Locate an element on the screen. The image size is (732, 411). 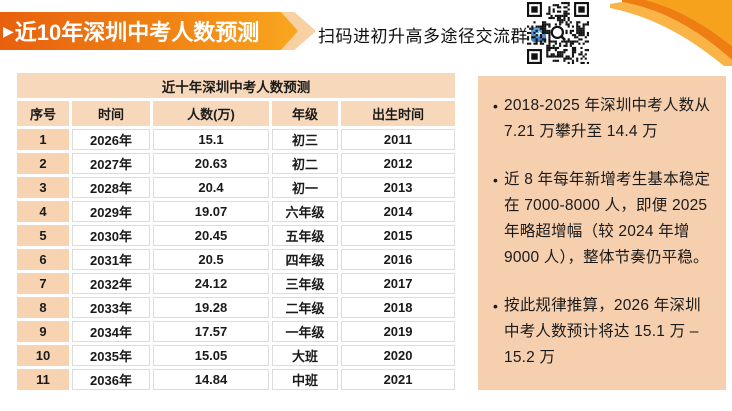
table-title-row: 近十年深圳中考人数预测 is located at coordinates (236, 85).